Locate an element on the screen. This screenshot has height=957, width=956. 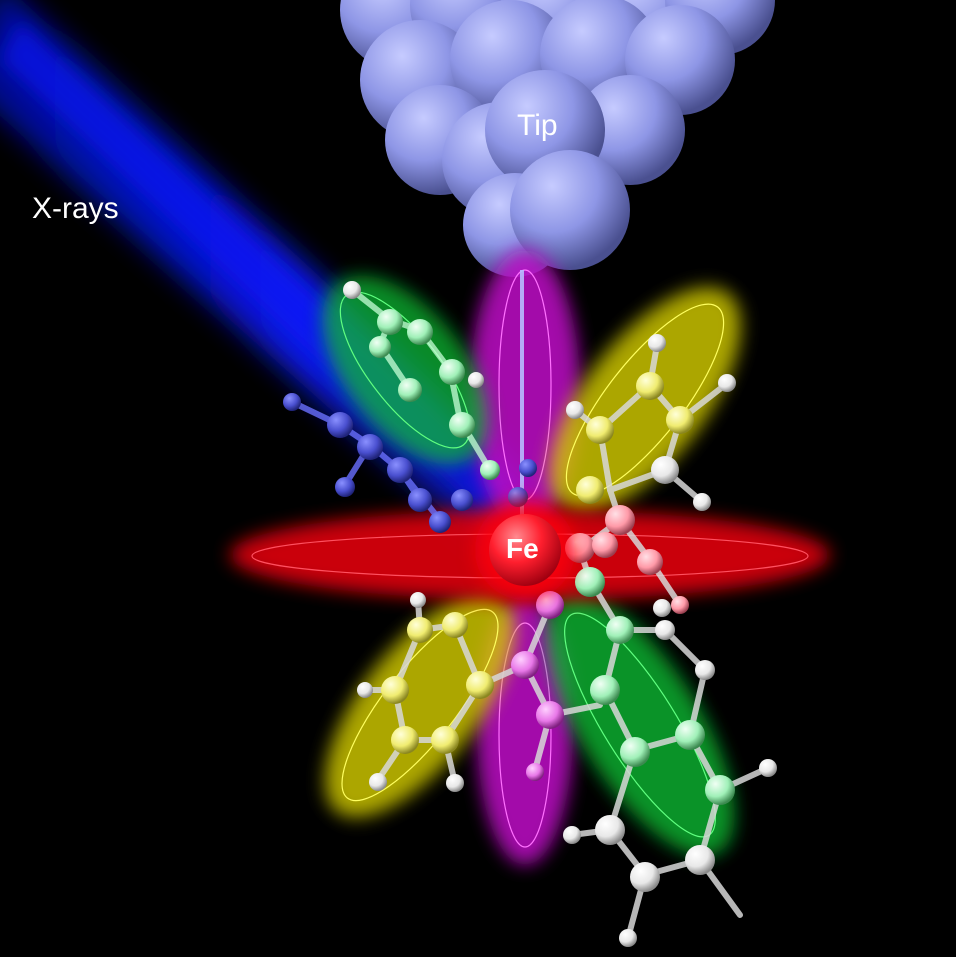
tip-atoms is located at coordinates (557, 138).